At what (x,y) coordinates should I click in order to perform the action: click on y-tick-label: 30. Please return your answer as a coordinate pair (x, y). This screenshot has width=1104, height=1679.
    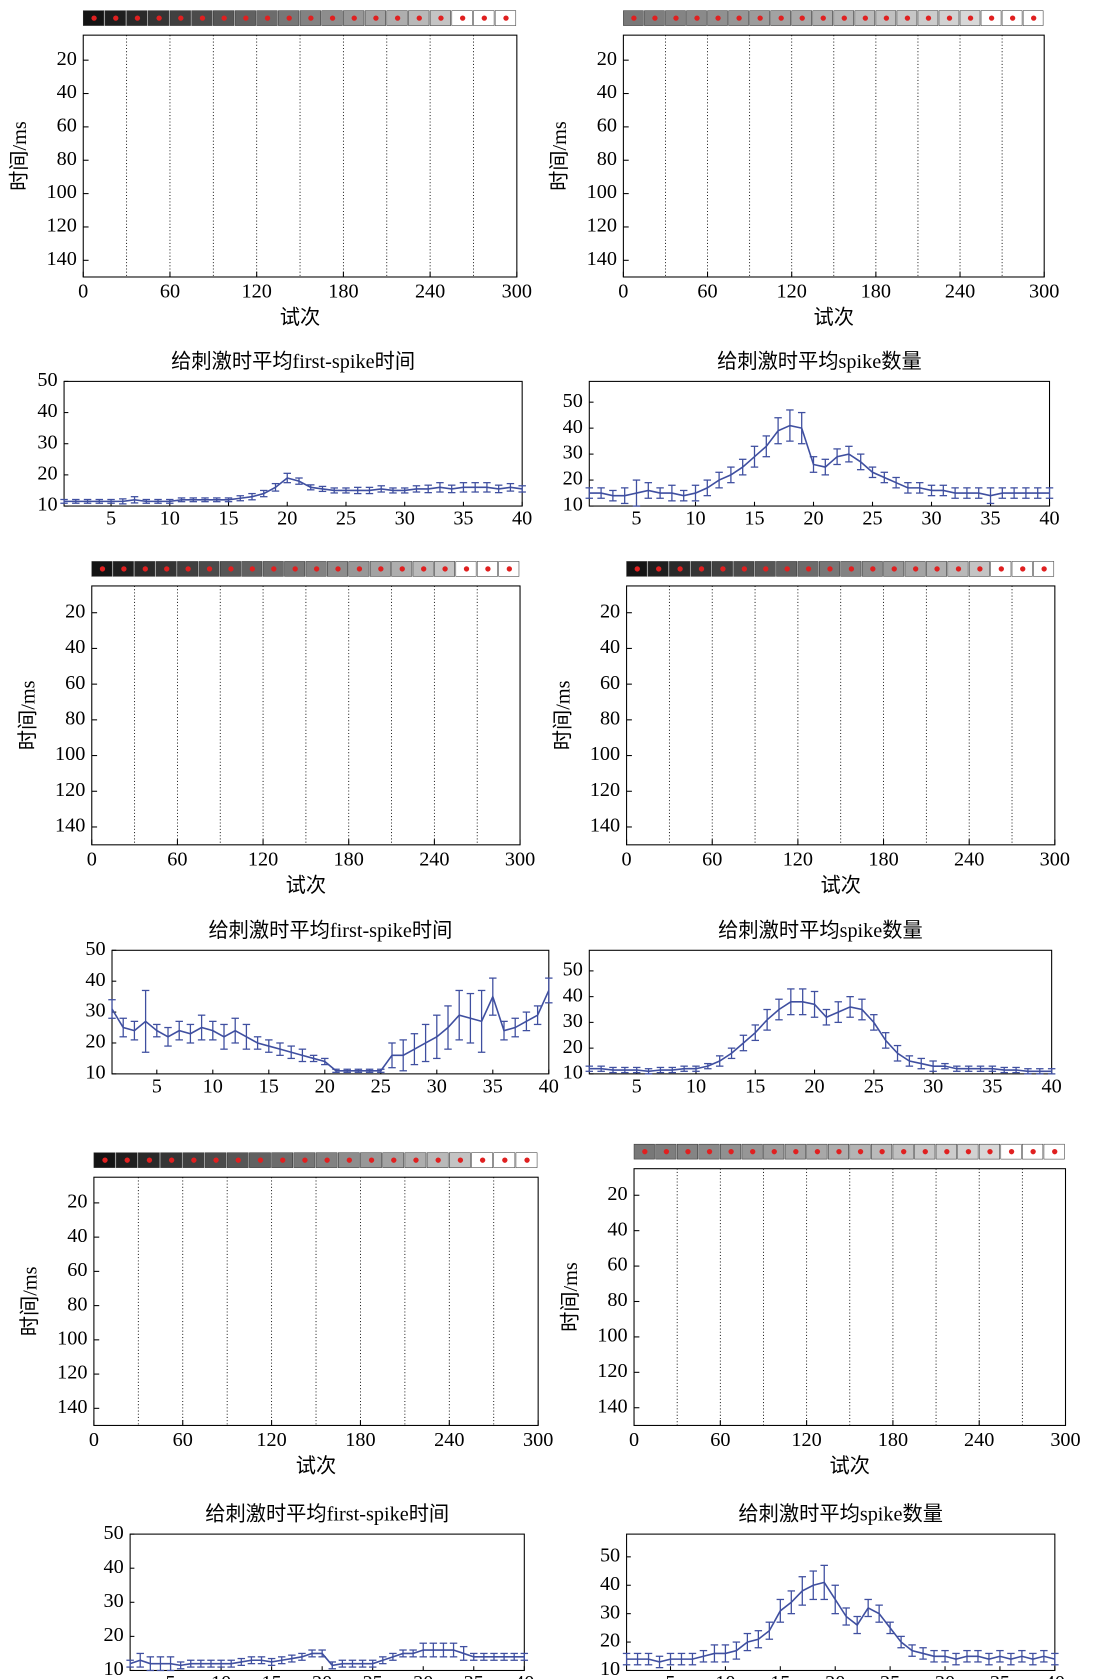
    Looking at the image, I should click on (610, 1612).